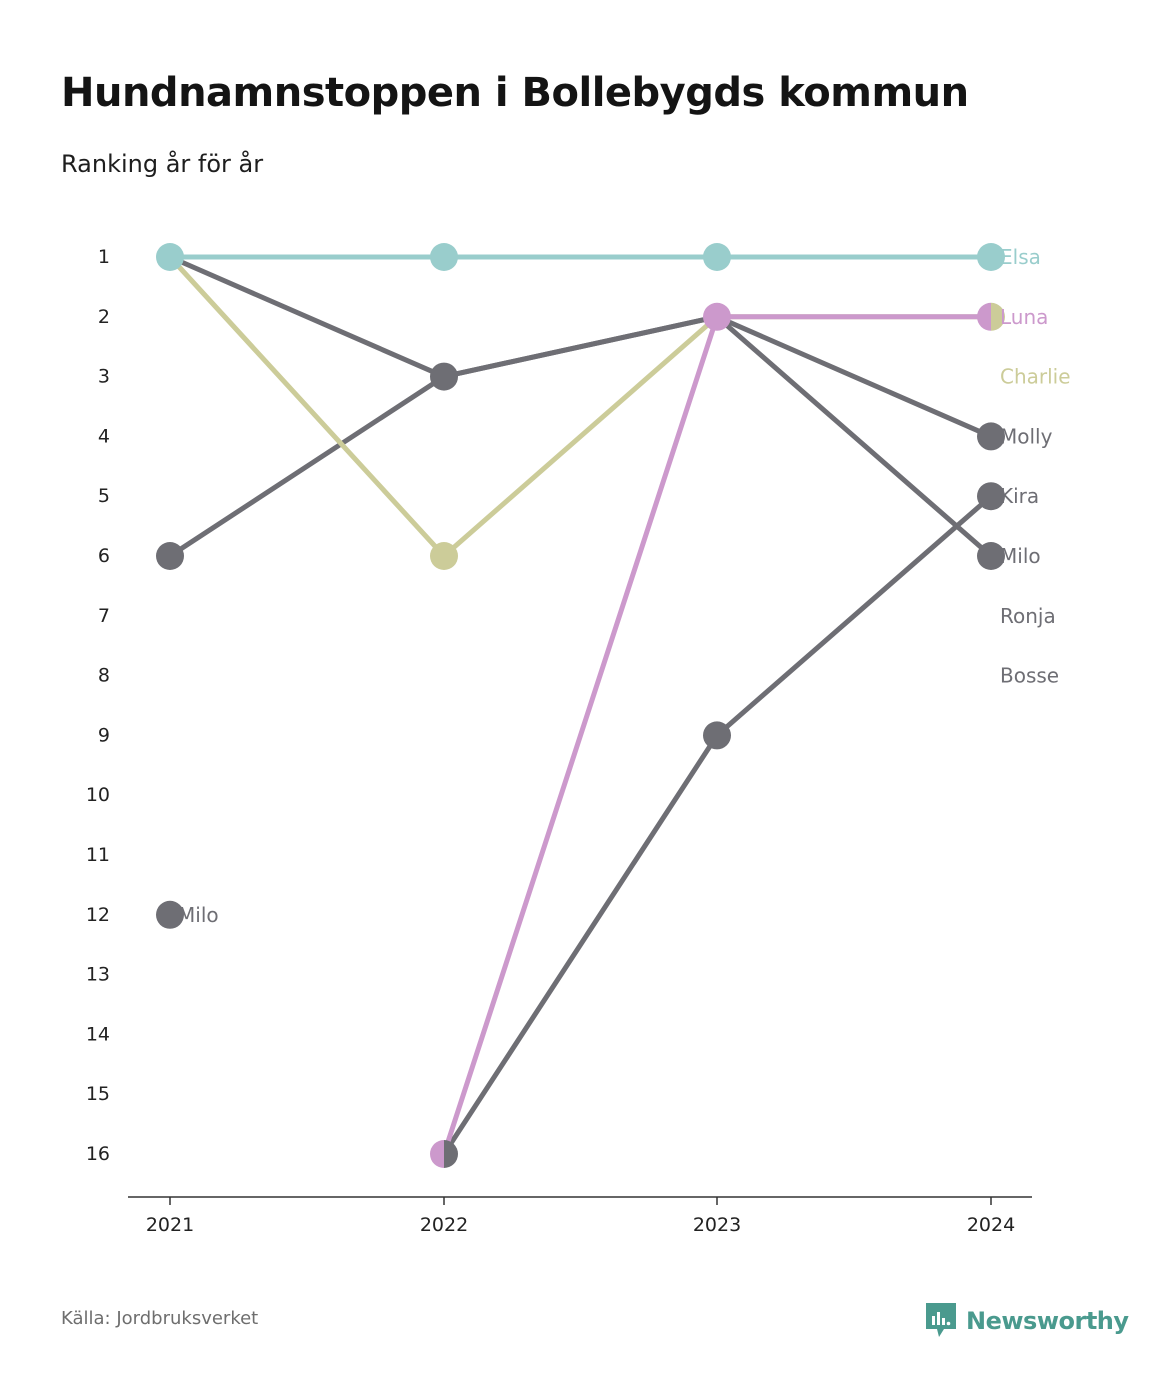 The width and height of the screenshot is (1167, 1400). Describe the element at coordinates (98, 915) in the screenshot. I see `y-tick-label: 12` at that location.